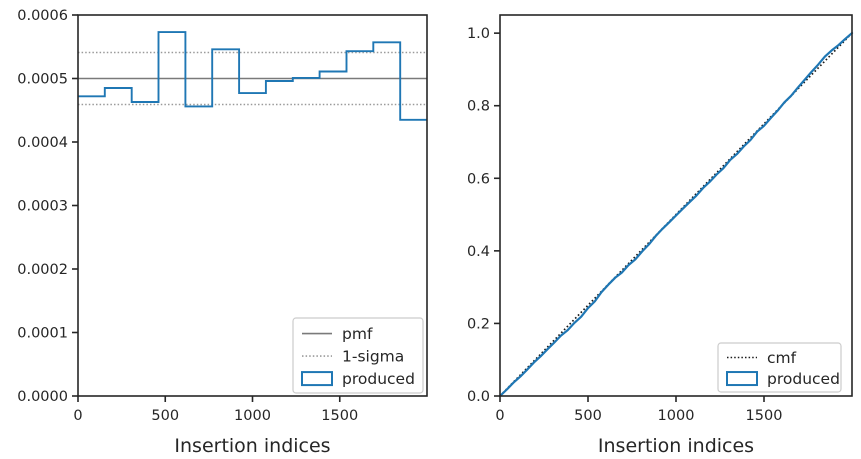 The width and height of the screenshot is (861, 459). What do you see at coordinates (42, 207) in the screenshot?
I see `y-tick-label: 0.0003` at bounding box center [42, 207].